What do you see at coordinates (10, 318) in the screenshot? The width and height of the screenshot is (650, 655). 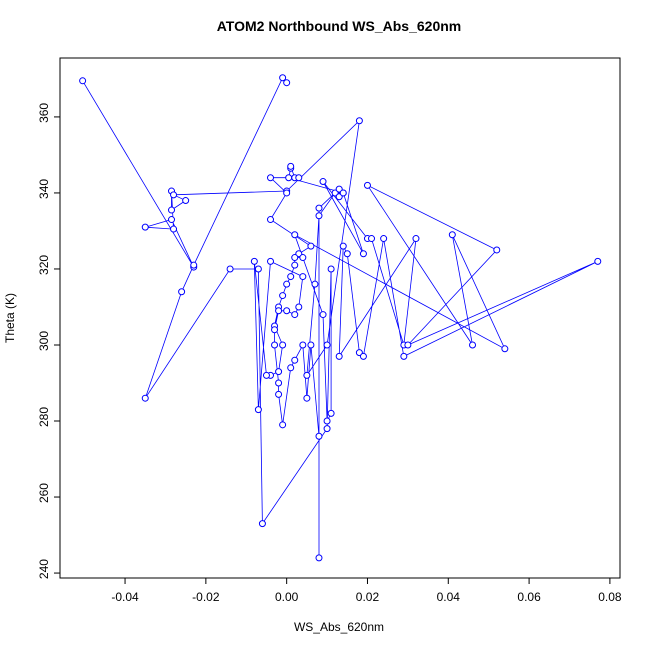 I see `y-axis-label: Theta (K)` at bounding box center [10, 318].